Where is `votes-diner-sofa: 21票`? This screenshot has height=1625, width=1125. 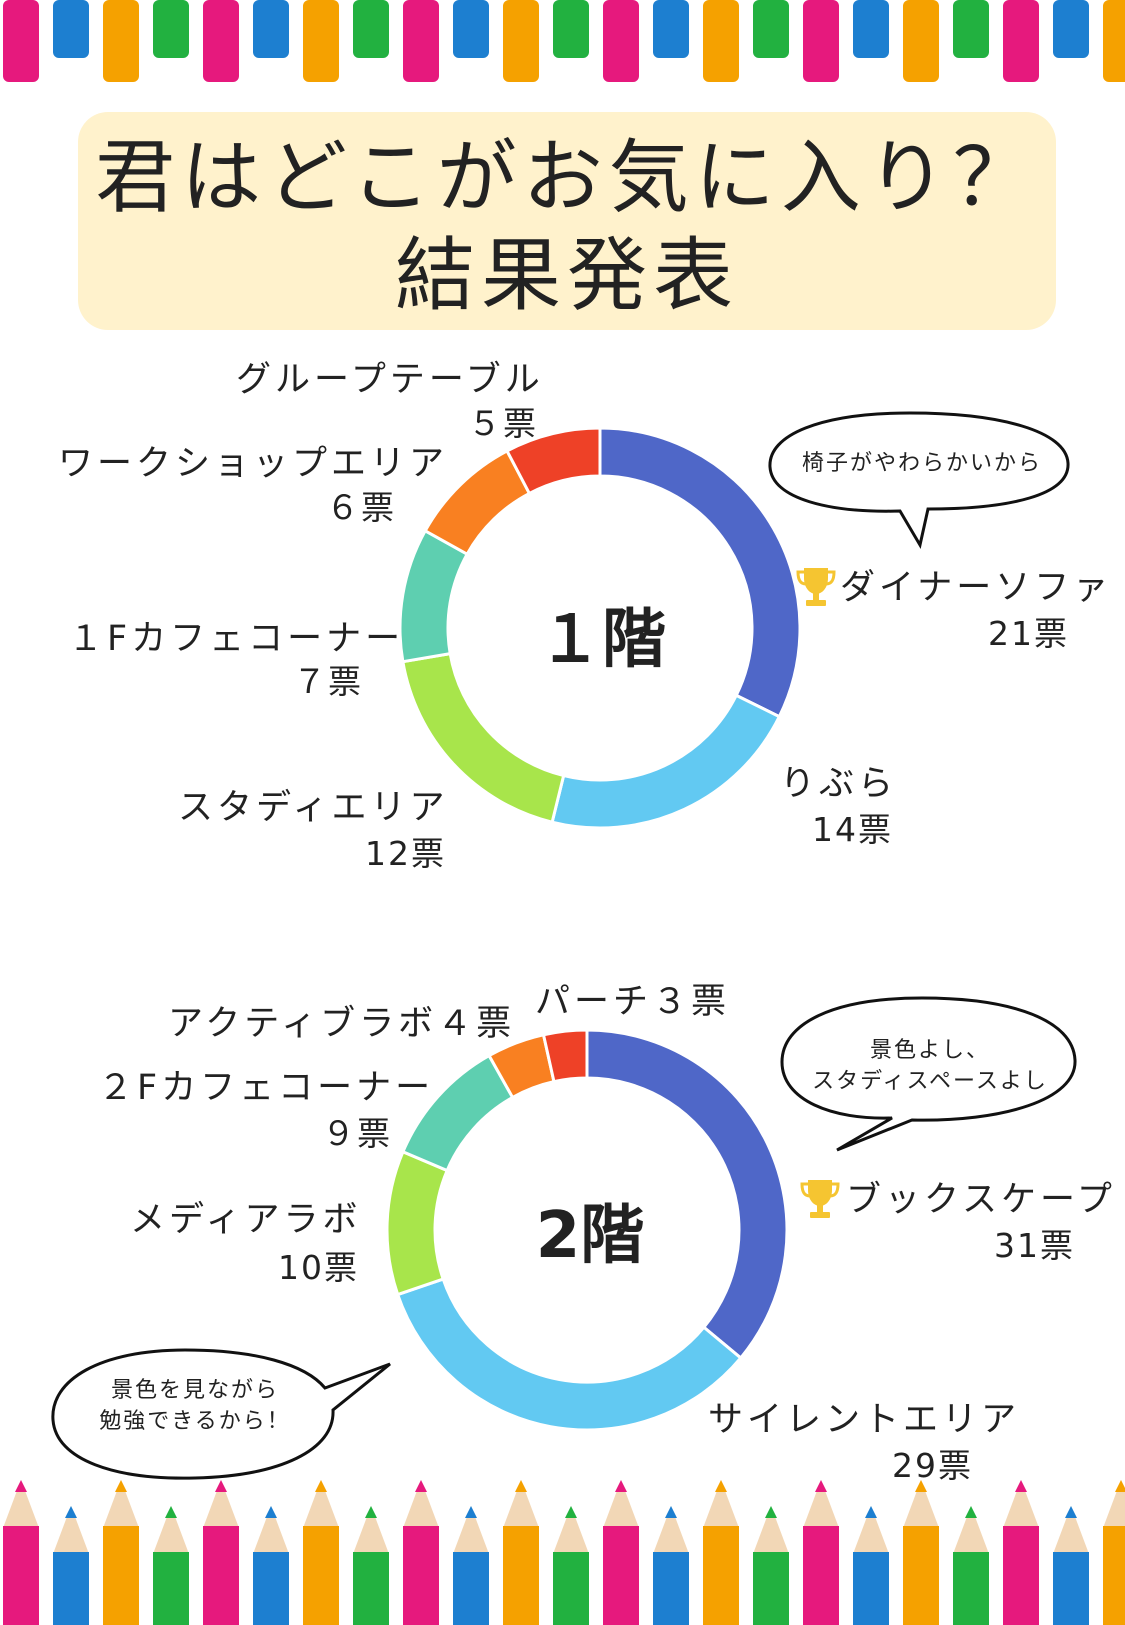 votes-diner-sofa: 21票 is located at coordinates (1028, 633).